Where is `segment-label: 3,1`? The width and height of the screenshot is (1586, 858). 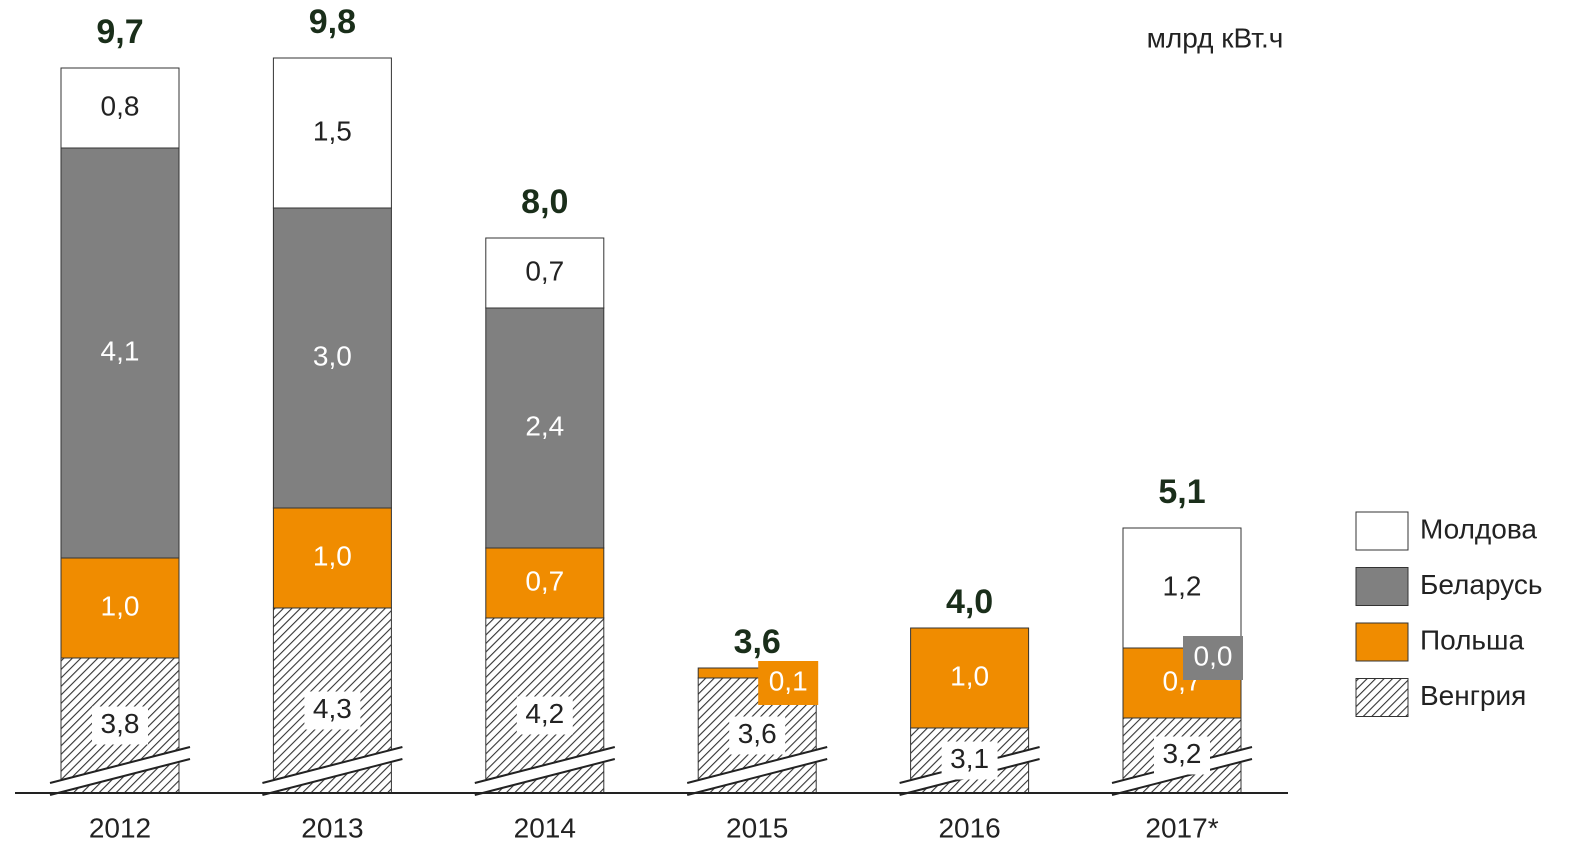
segment-label: 3,1 is located at coordinates (969, 758).